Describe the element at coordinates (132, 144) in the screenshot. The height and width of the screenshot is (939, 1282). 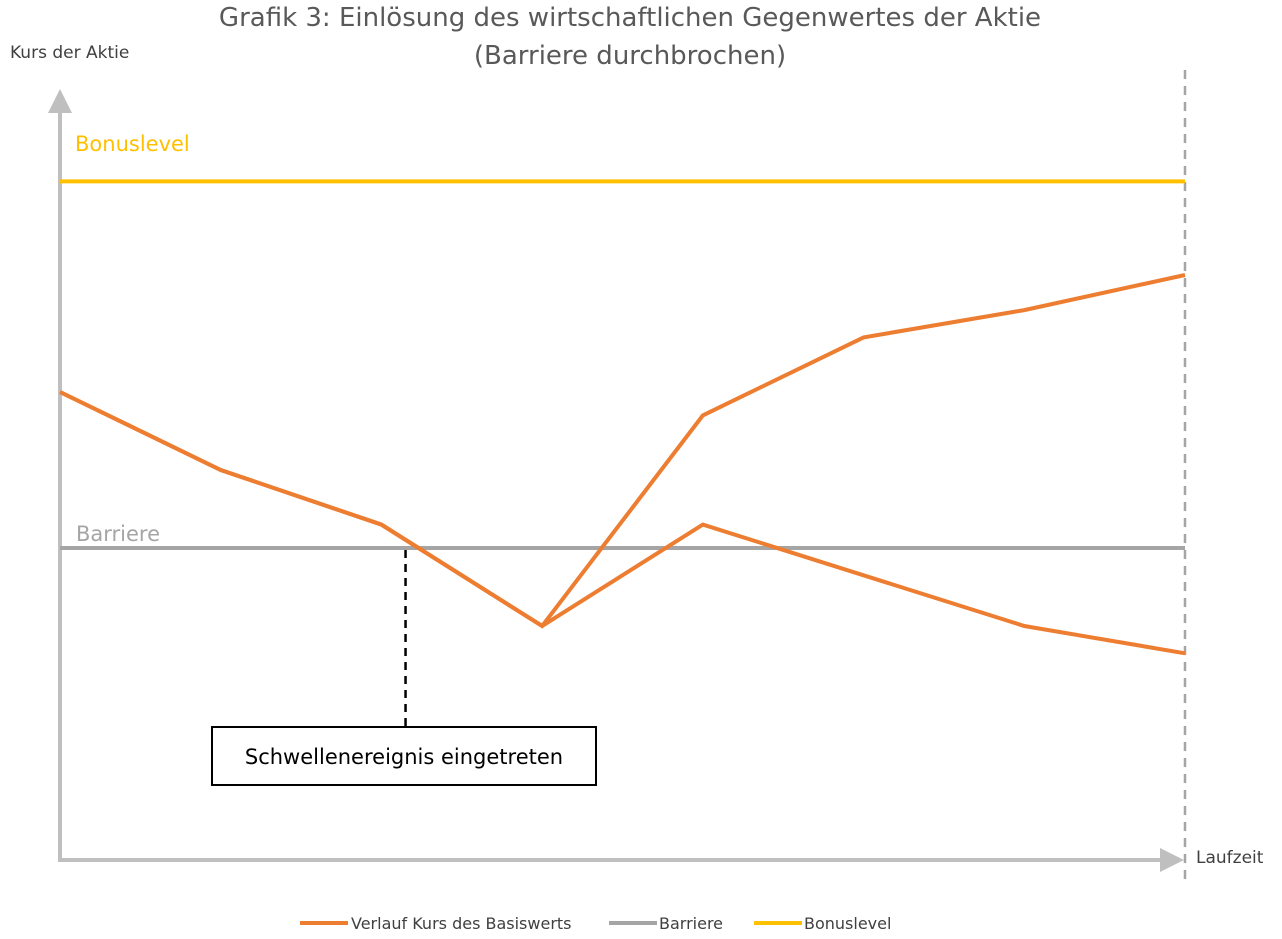
I see `bonus-level-label: Bonuslevel` at that location.